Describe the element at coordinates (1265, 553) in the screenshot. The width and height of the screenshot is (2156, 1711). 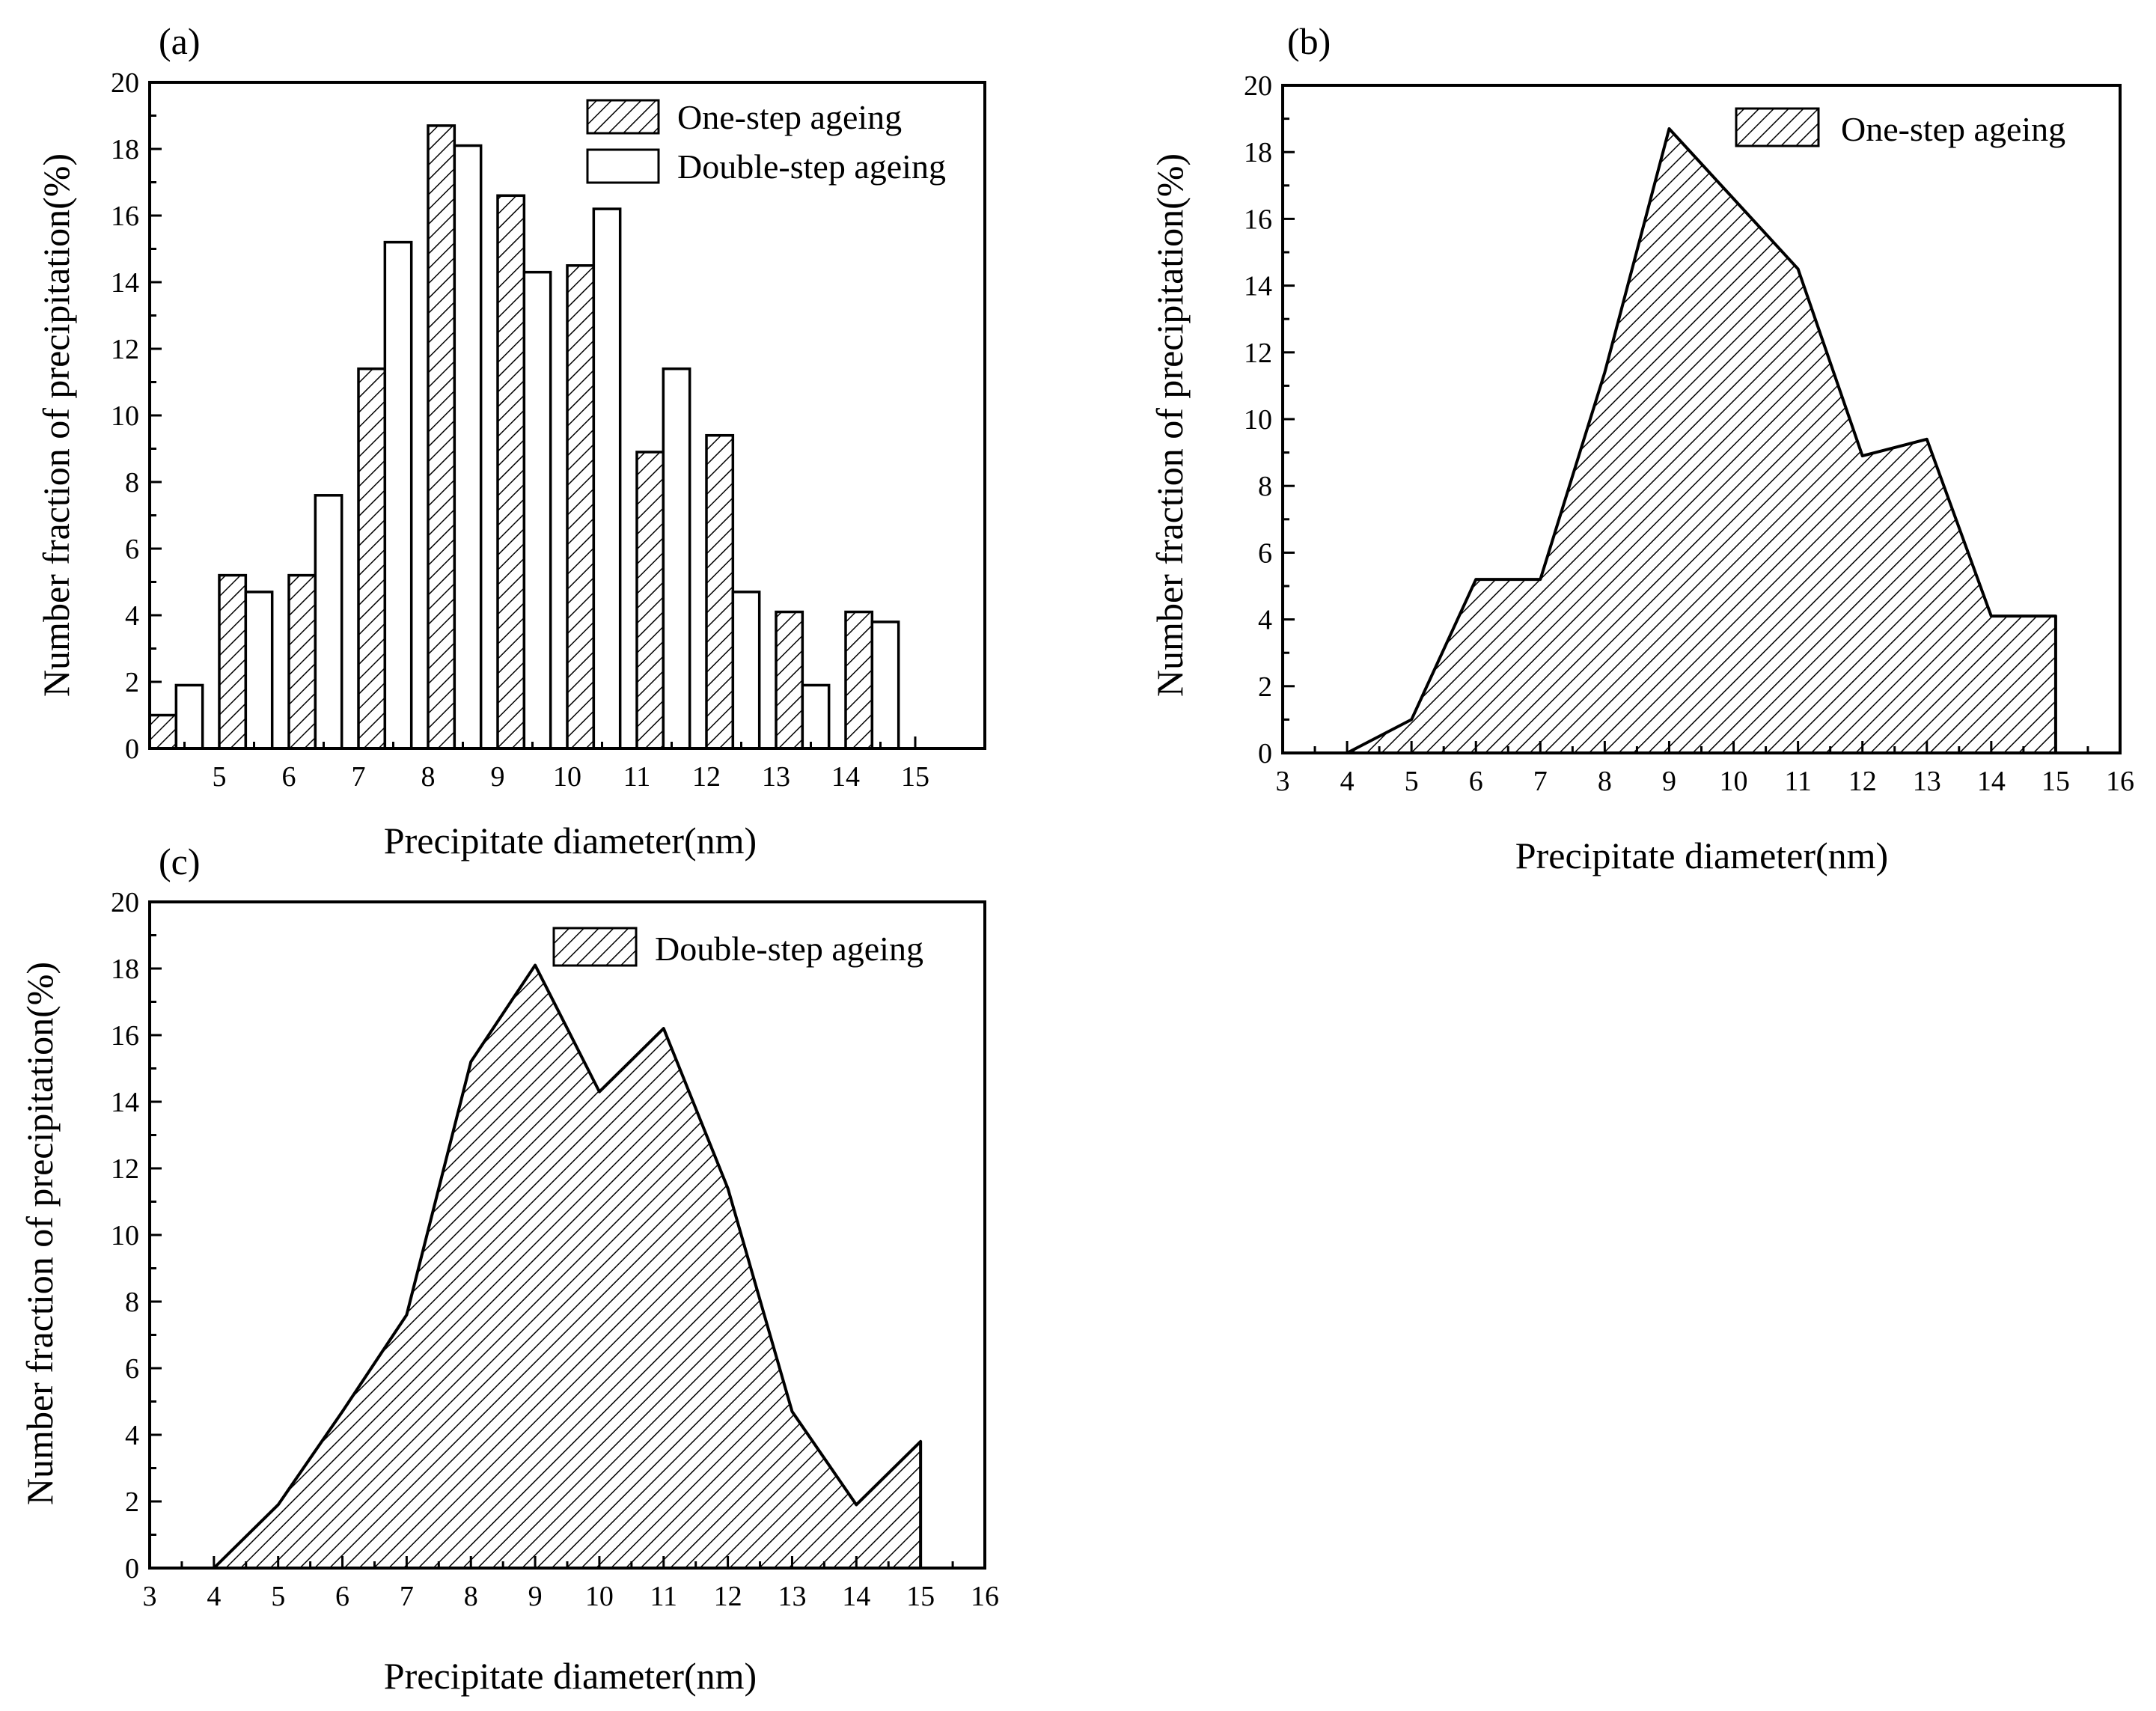
I see `panel-b-y-tick-label: 6` at that location.